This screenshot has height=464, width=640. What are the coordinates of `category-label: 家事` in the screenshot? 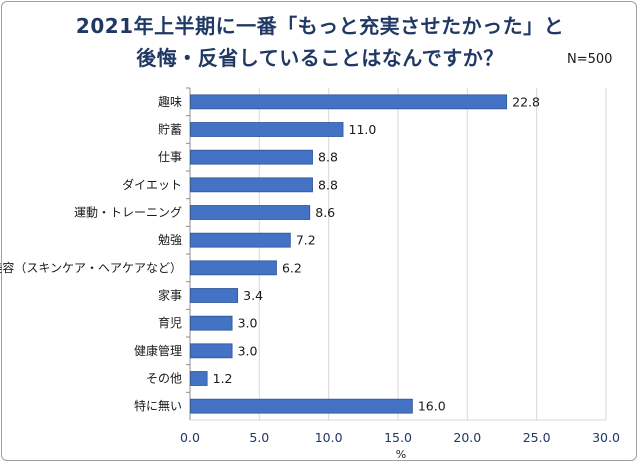 It's located at (170, 295).